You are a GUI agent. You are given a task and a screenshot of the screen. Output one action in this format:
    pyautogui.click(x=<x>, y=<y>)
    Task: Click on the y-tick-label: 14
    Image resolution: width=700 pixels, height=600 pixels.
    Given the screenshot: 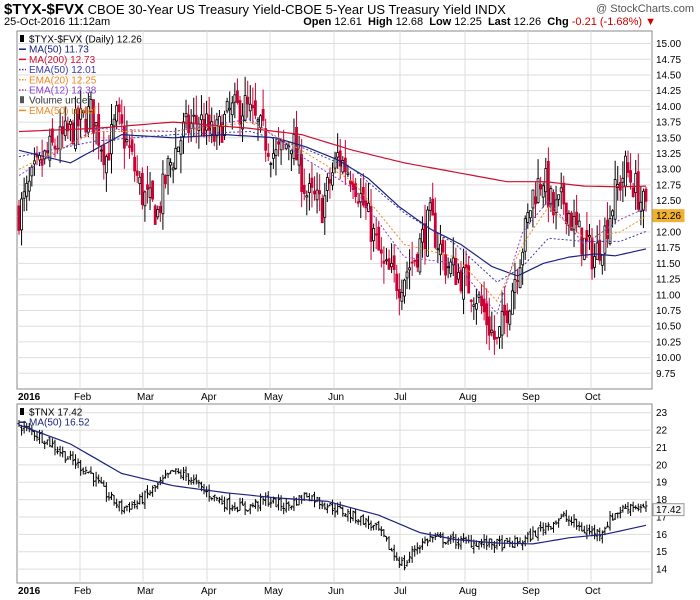 What is the action you would take?
    pyautogui.click(x=662, y=570)
    